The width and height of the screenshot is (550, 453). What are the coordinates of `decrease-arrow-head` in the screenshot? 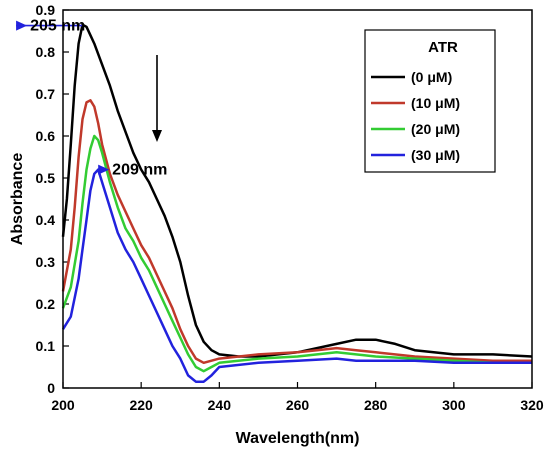 It's located at (157, 136).